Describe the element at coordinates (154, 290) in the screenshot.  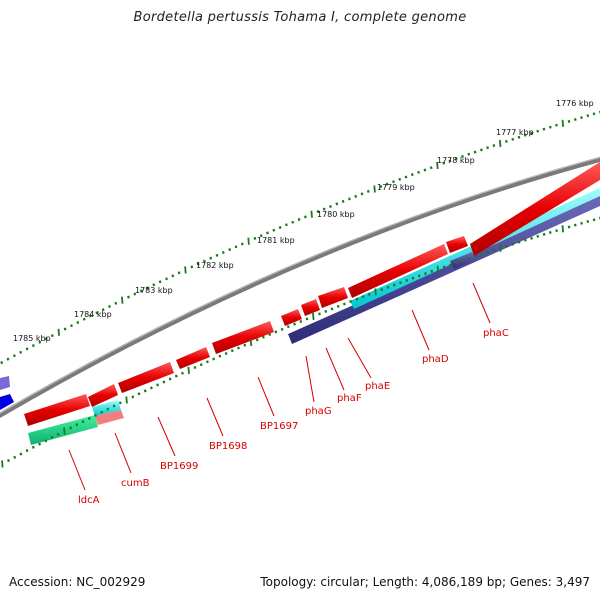
I see `kbp-label-1783: 1783 kbp` at that location.